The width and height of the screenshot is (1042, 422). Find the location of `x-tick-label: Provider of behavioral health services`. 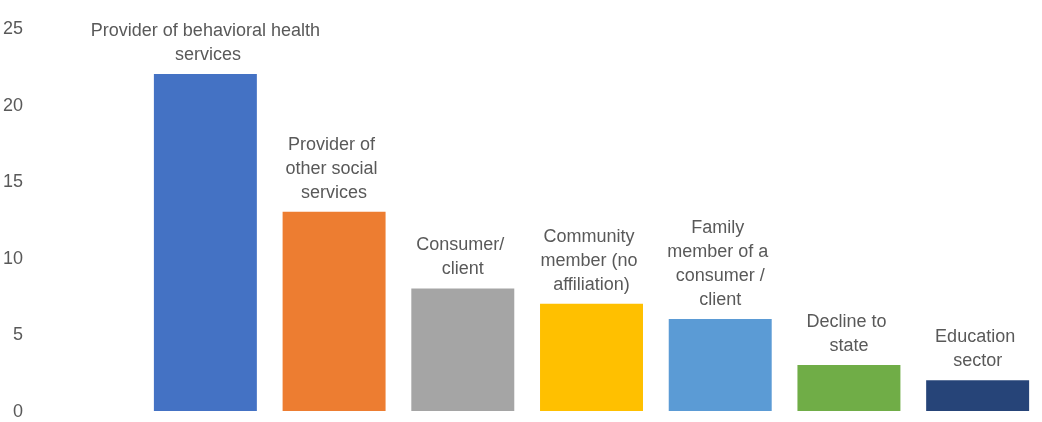

x-tick-label: Provider of behavioral health services is located at coordinates (205, 41).